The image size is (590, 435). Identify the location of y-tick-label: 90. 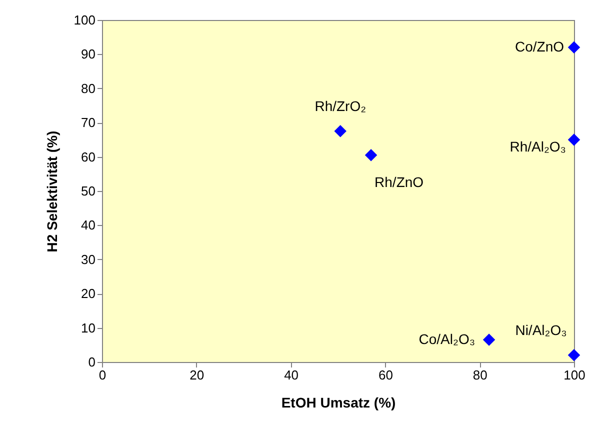
(88, 54).